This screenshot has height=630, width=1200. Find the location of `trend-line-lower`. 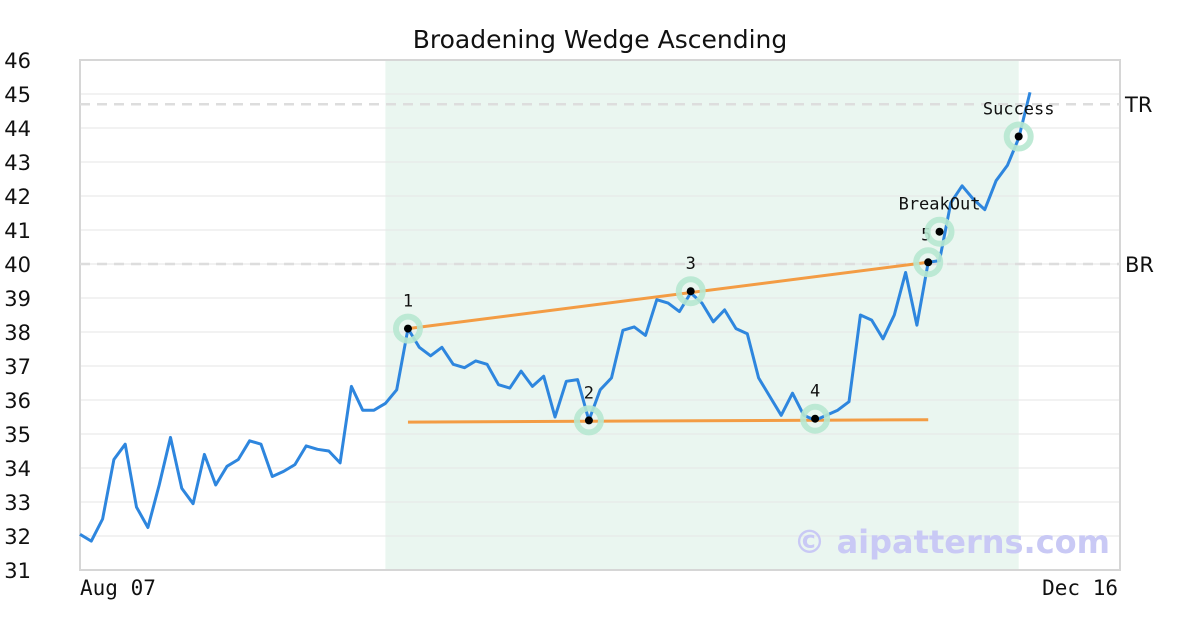

trend-line-lower is located at coordinates (668, 421).